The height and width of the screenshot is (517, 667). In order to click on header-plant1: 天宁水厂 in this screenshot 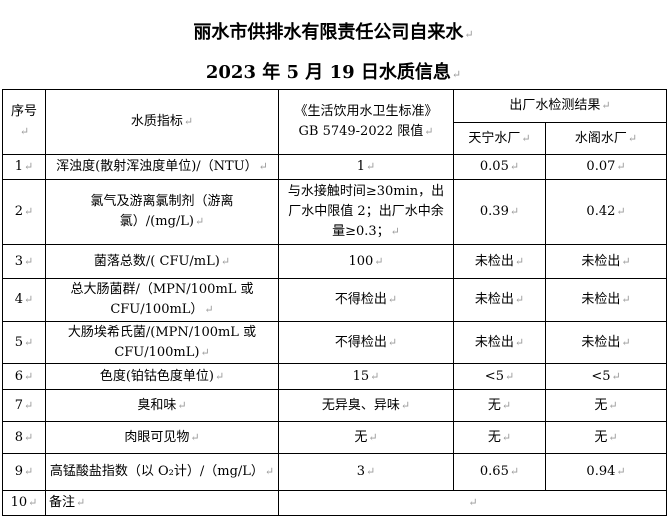, I will do `click(499, 138)`.